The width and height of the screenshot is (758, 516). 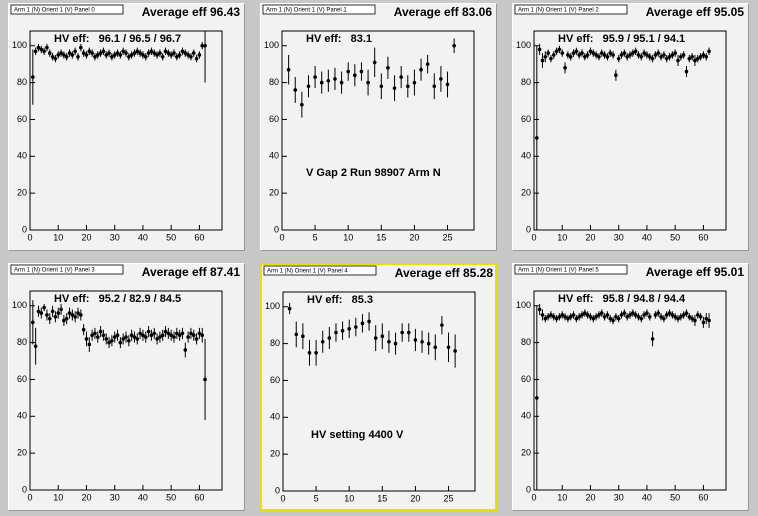 I want to click on annotation: HV setting 4400 V, so click(x=357, y=435).